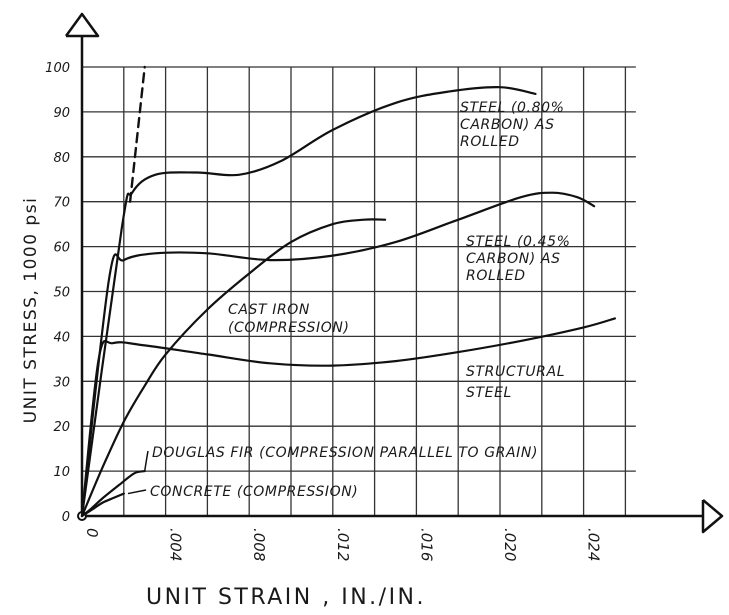 This screenshot has height=615, width=729. I want to click on x-tick-label: .012, so click(343, 544).